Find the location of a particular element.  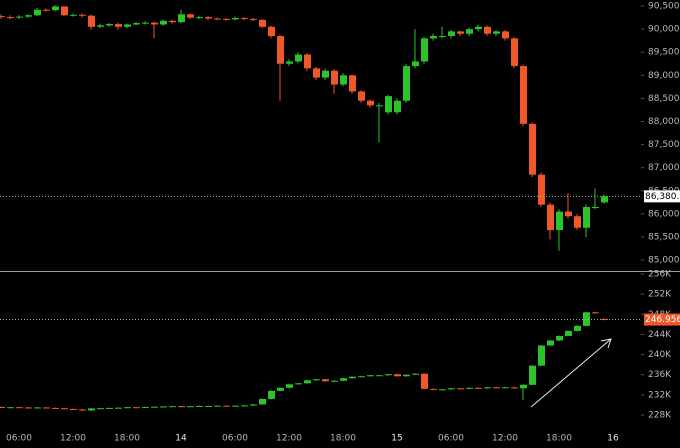

trend-arrow is located at coordinates (571, 373).